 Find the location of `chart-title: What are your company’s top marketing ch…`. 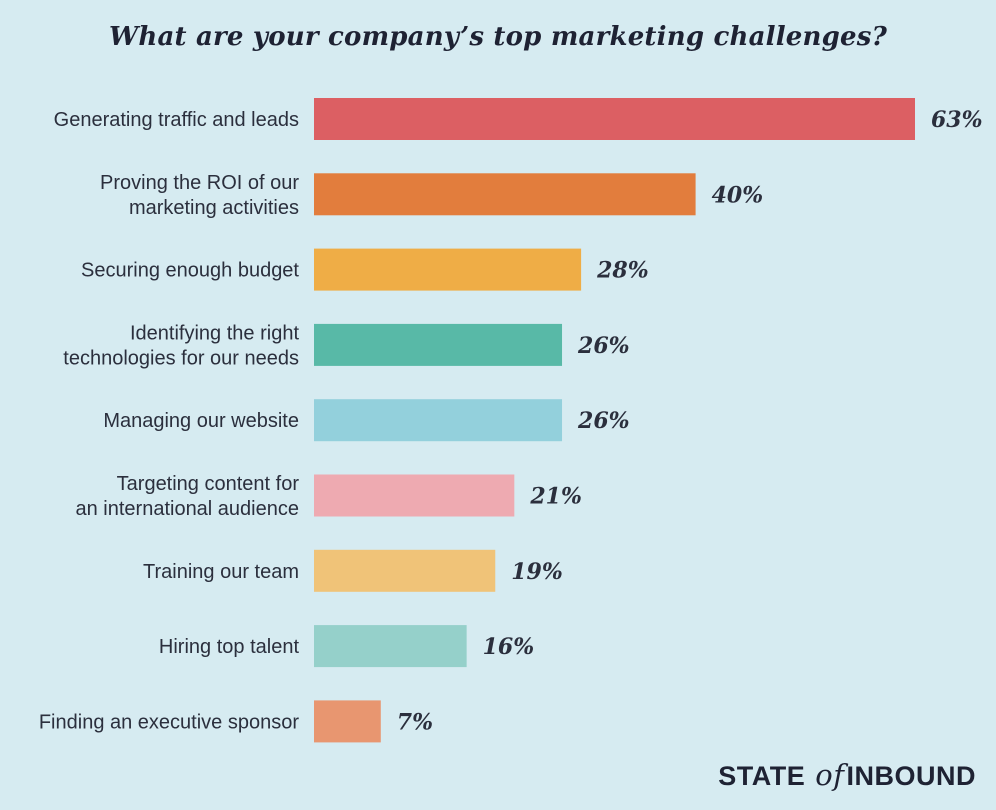

chart-title: What are your company’s top marketing ch… is located at coordinates (498, 37).